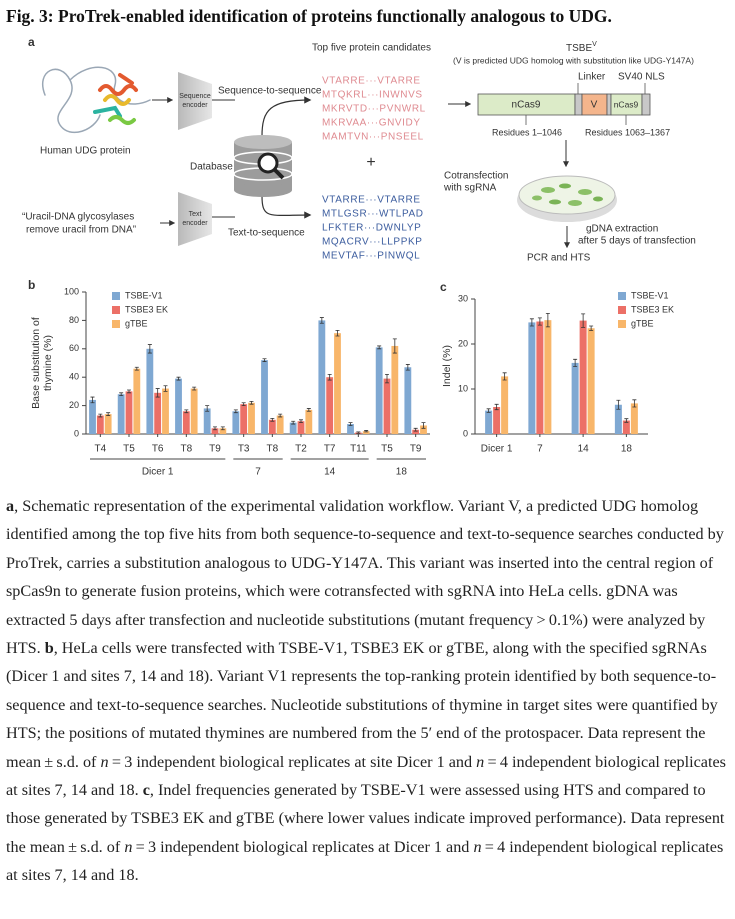 This screenshot has width=735, height=919. What do you see at coordinates (76, 433) in the screenshot?
I see `y-tick-label: 0` at bounding box center [76, 433].